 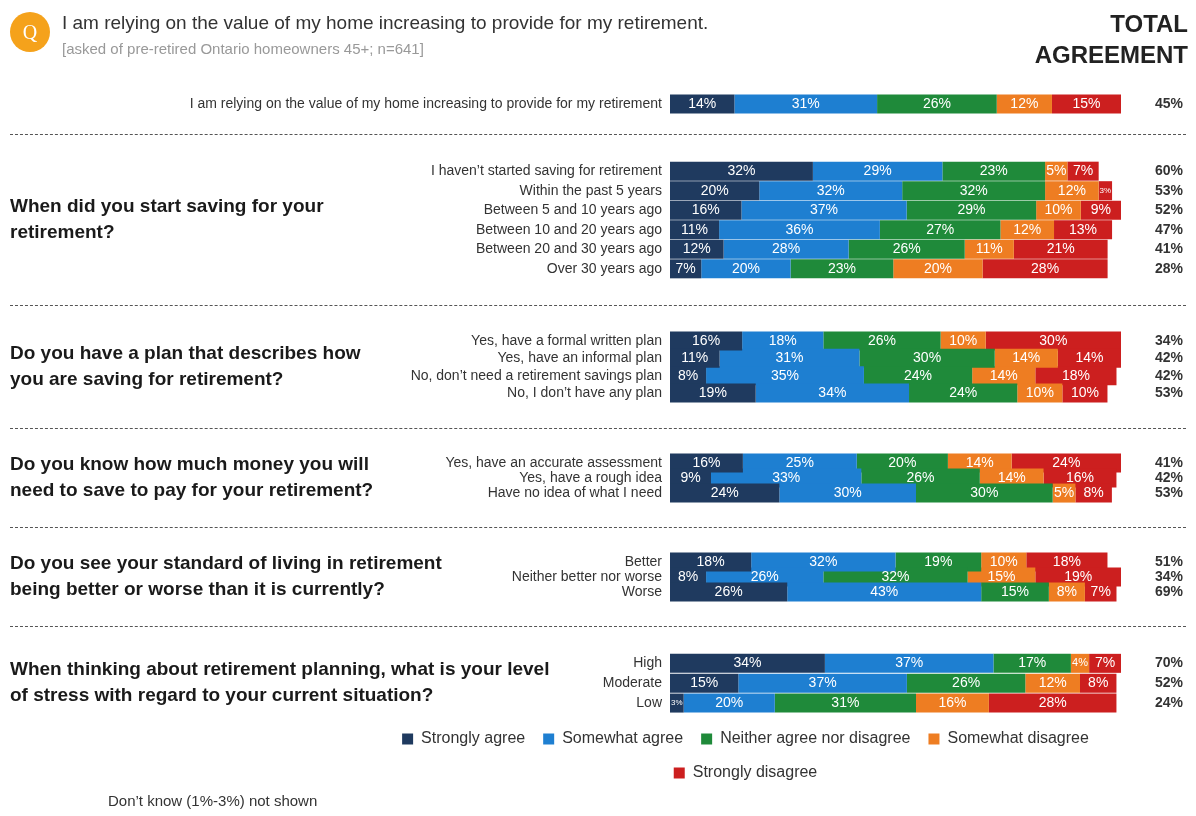 I want to click on annotation: TOTAL AGREEMENT, so click(x=1110, y=39).